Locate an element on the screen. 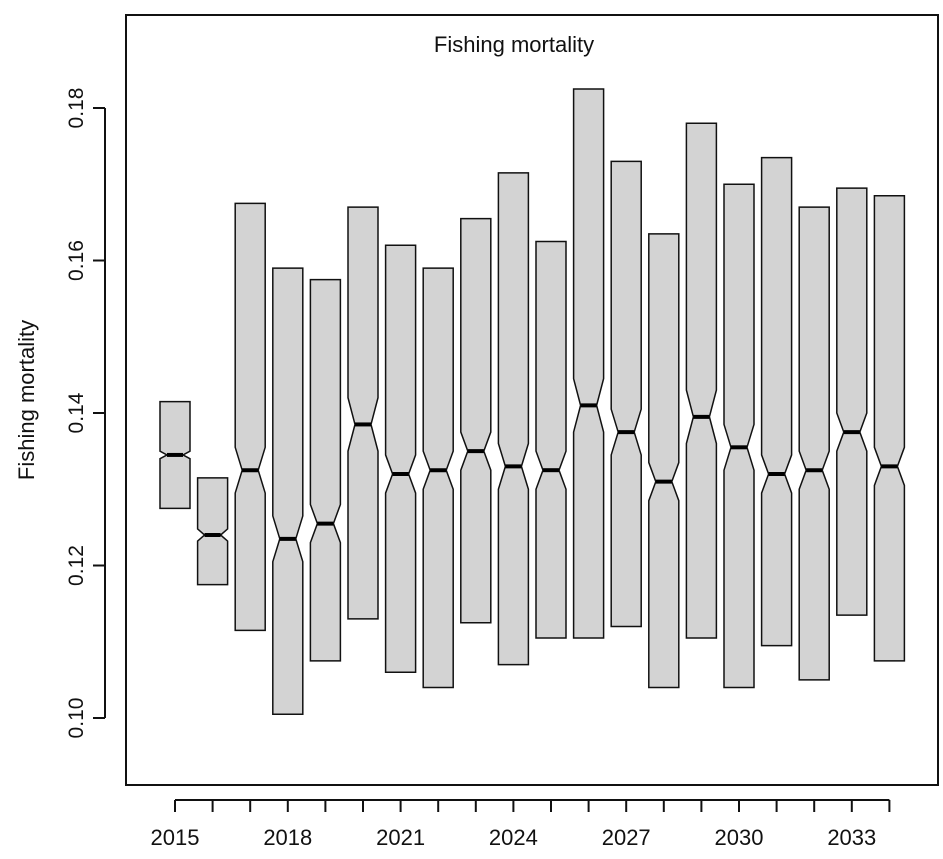  box-2027 is located at coordinates (626, 394).